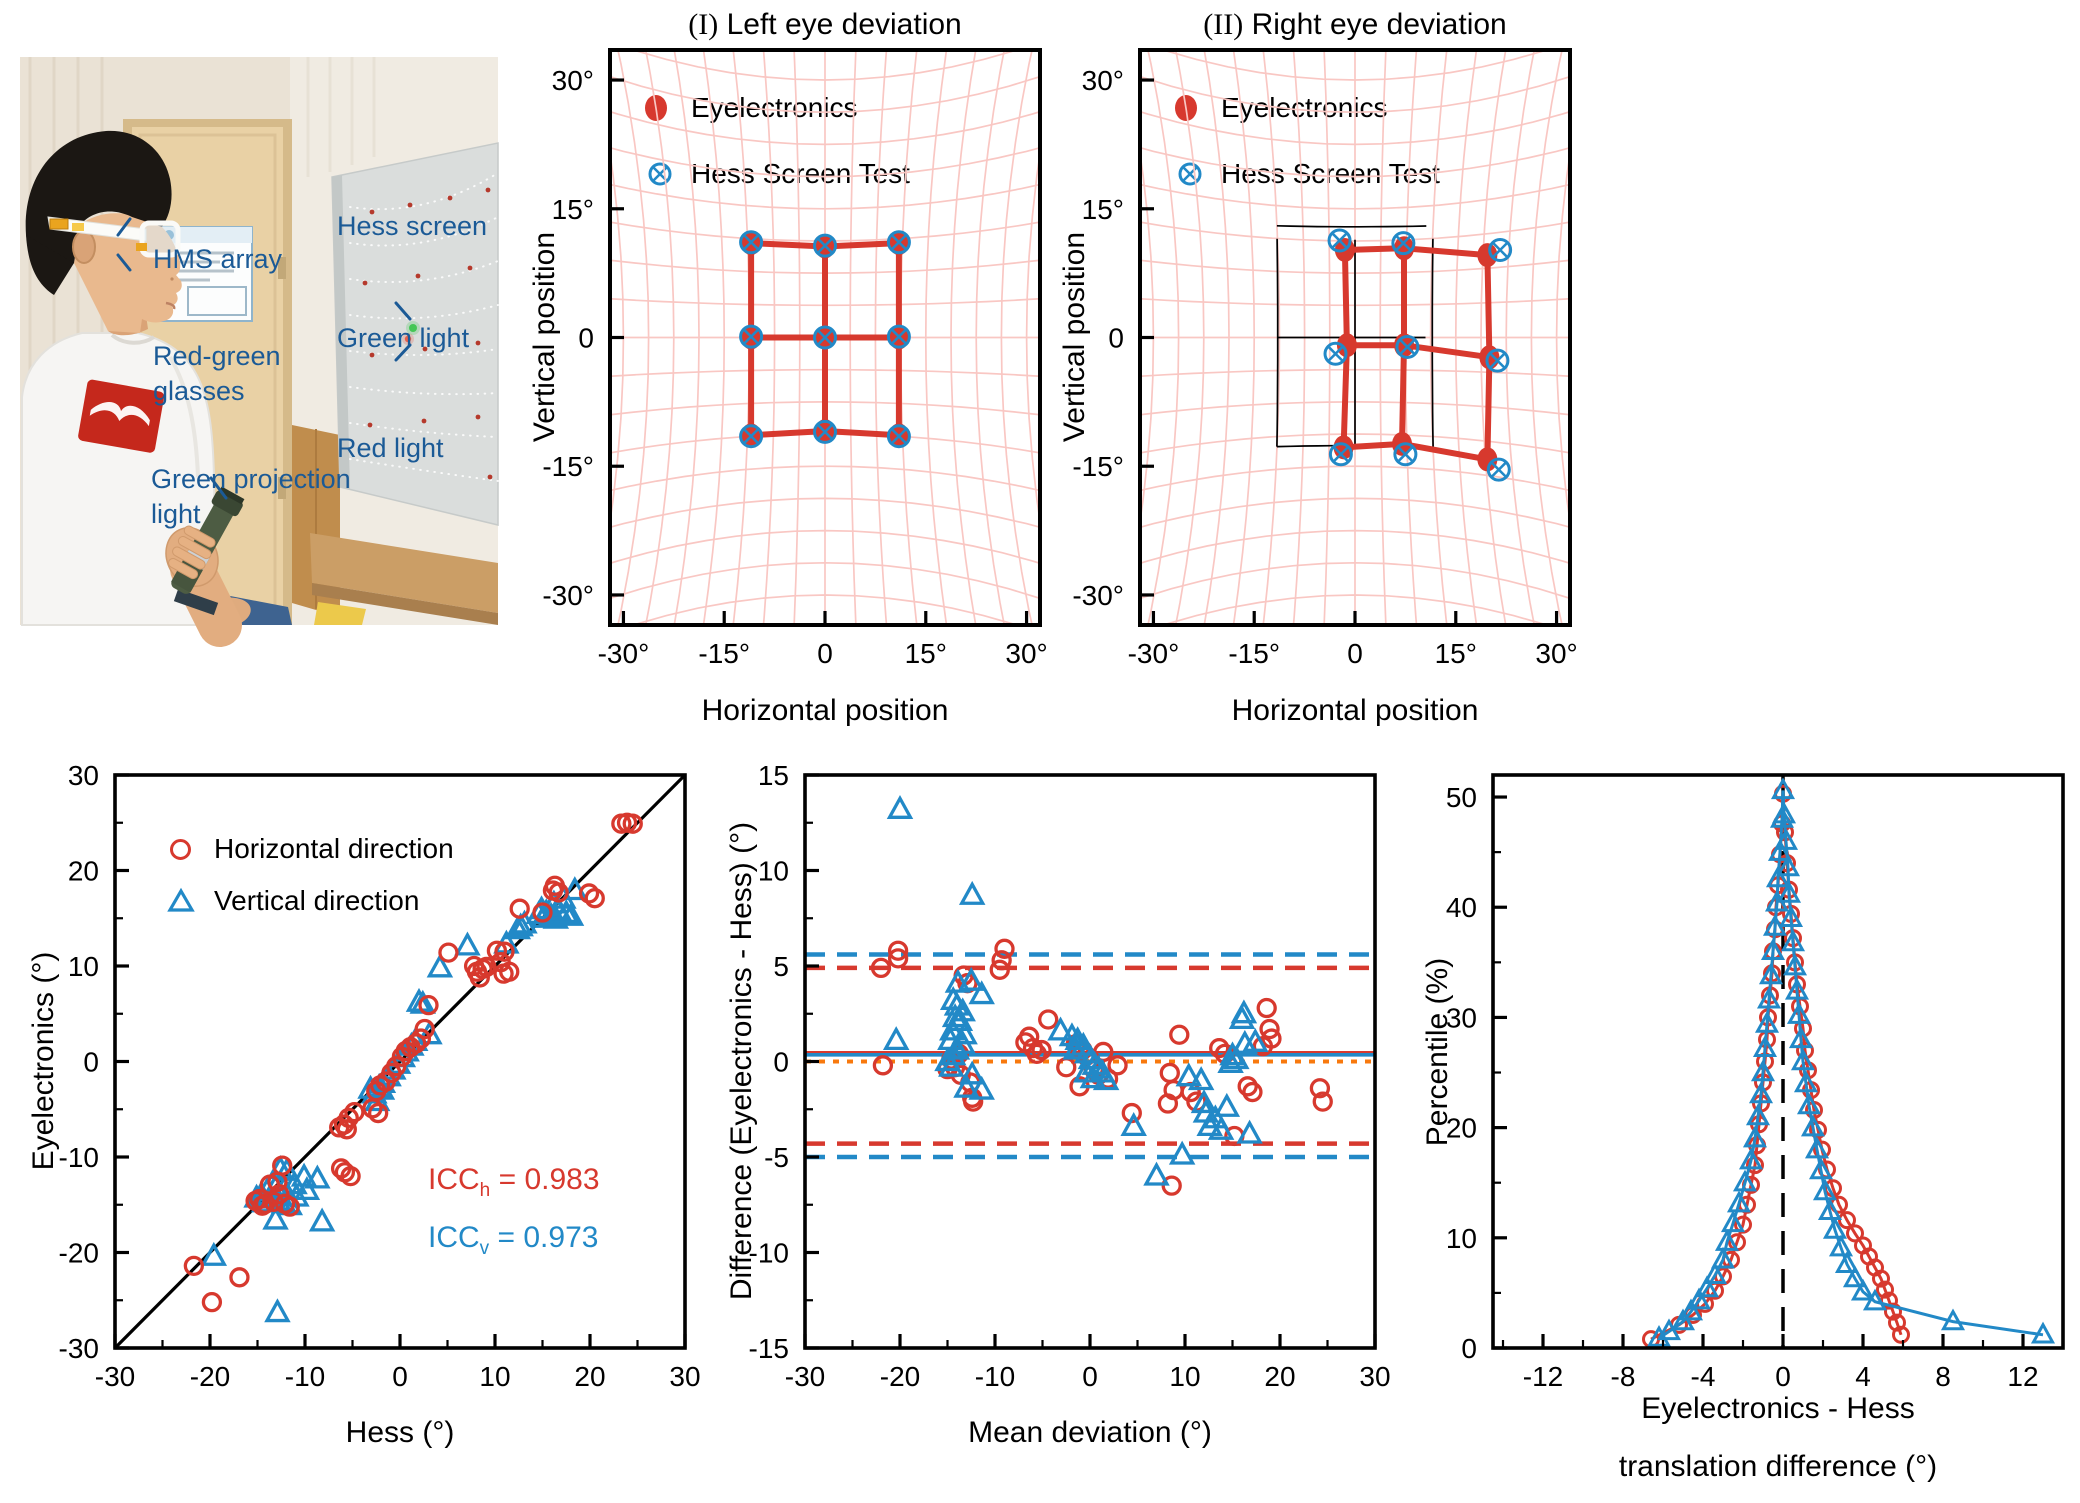  I want to click on right-eye-legend: Eyelectronics Hess Screen Test, so click(1307, 141).